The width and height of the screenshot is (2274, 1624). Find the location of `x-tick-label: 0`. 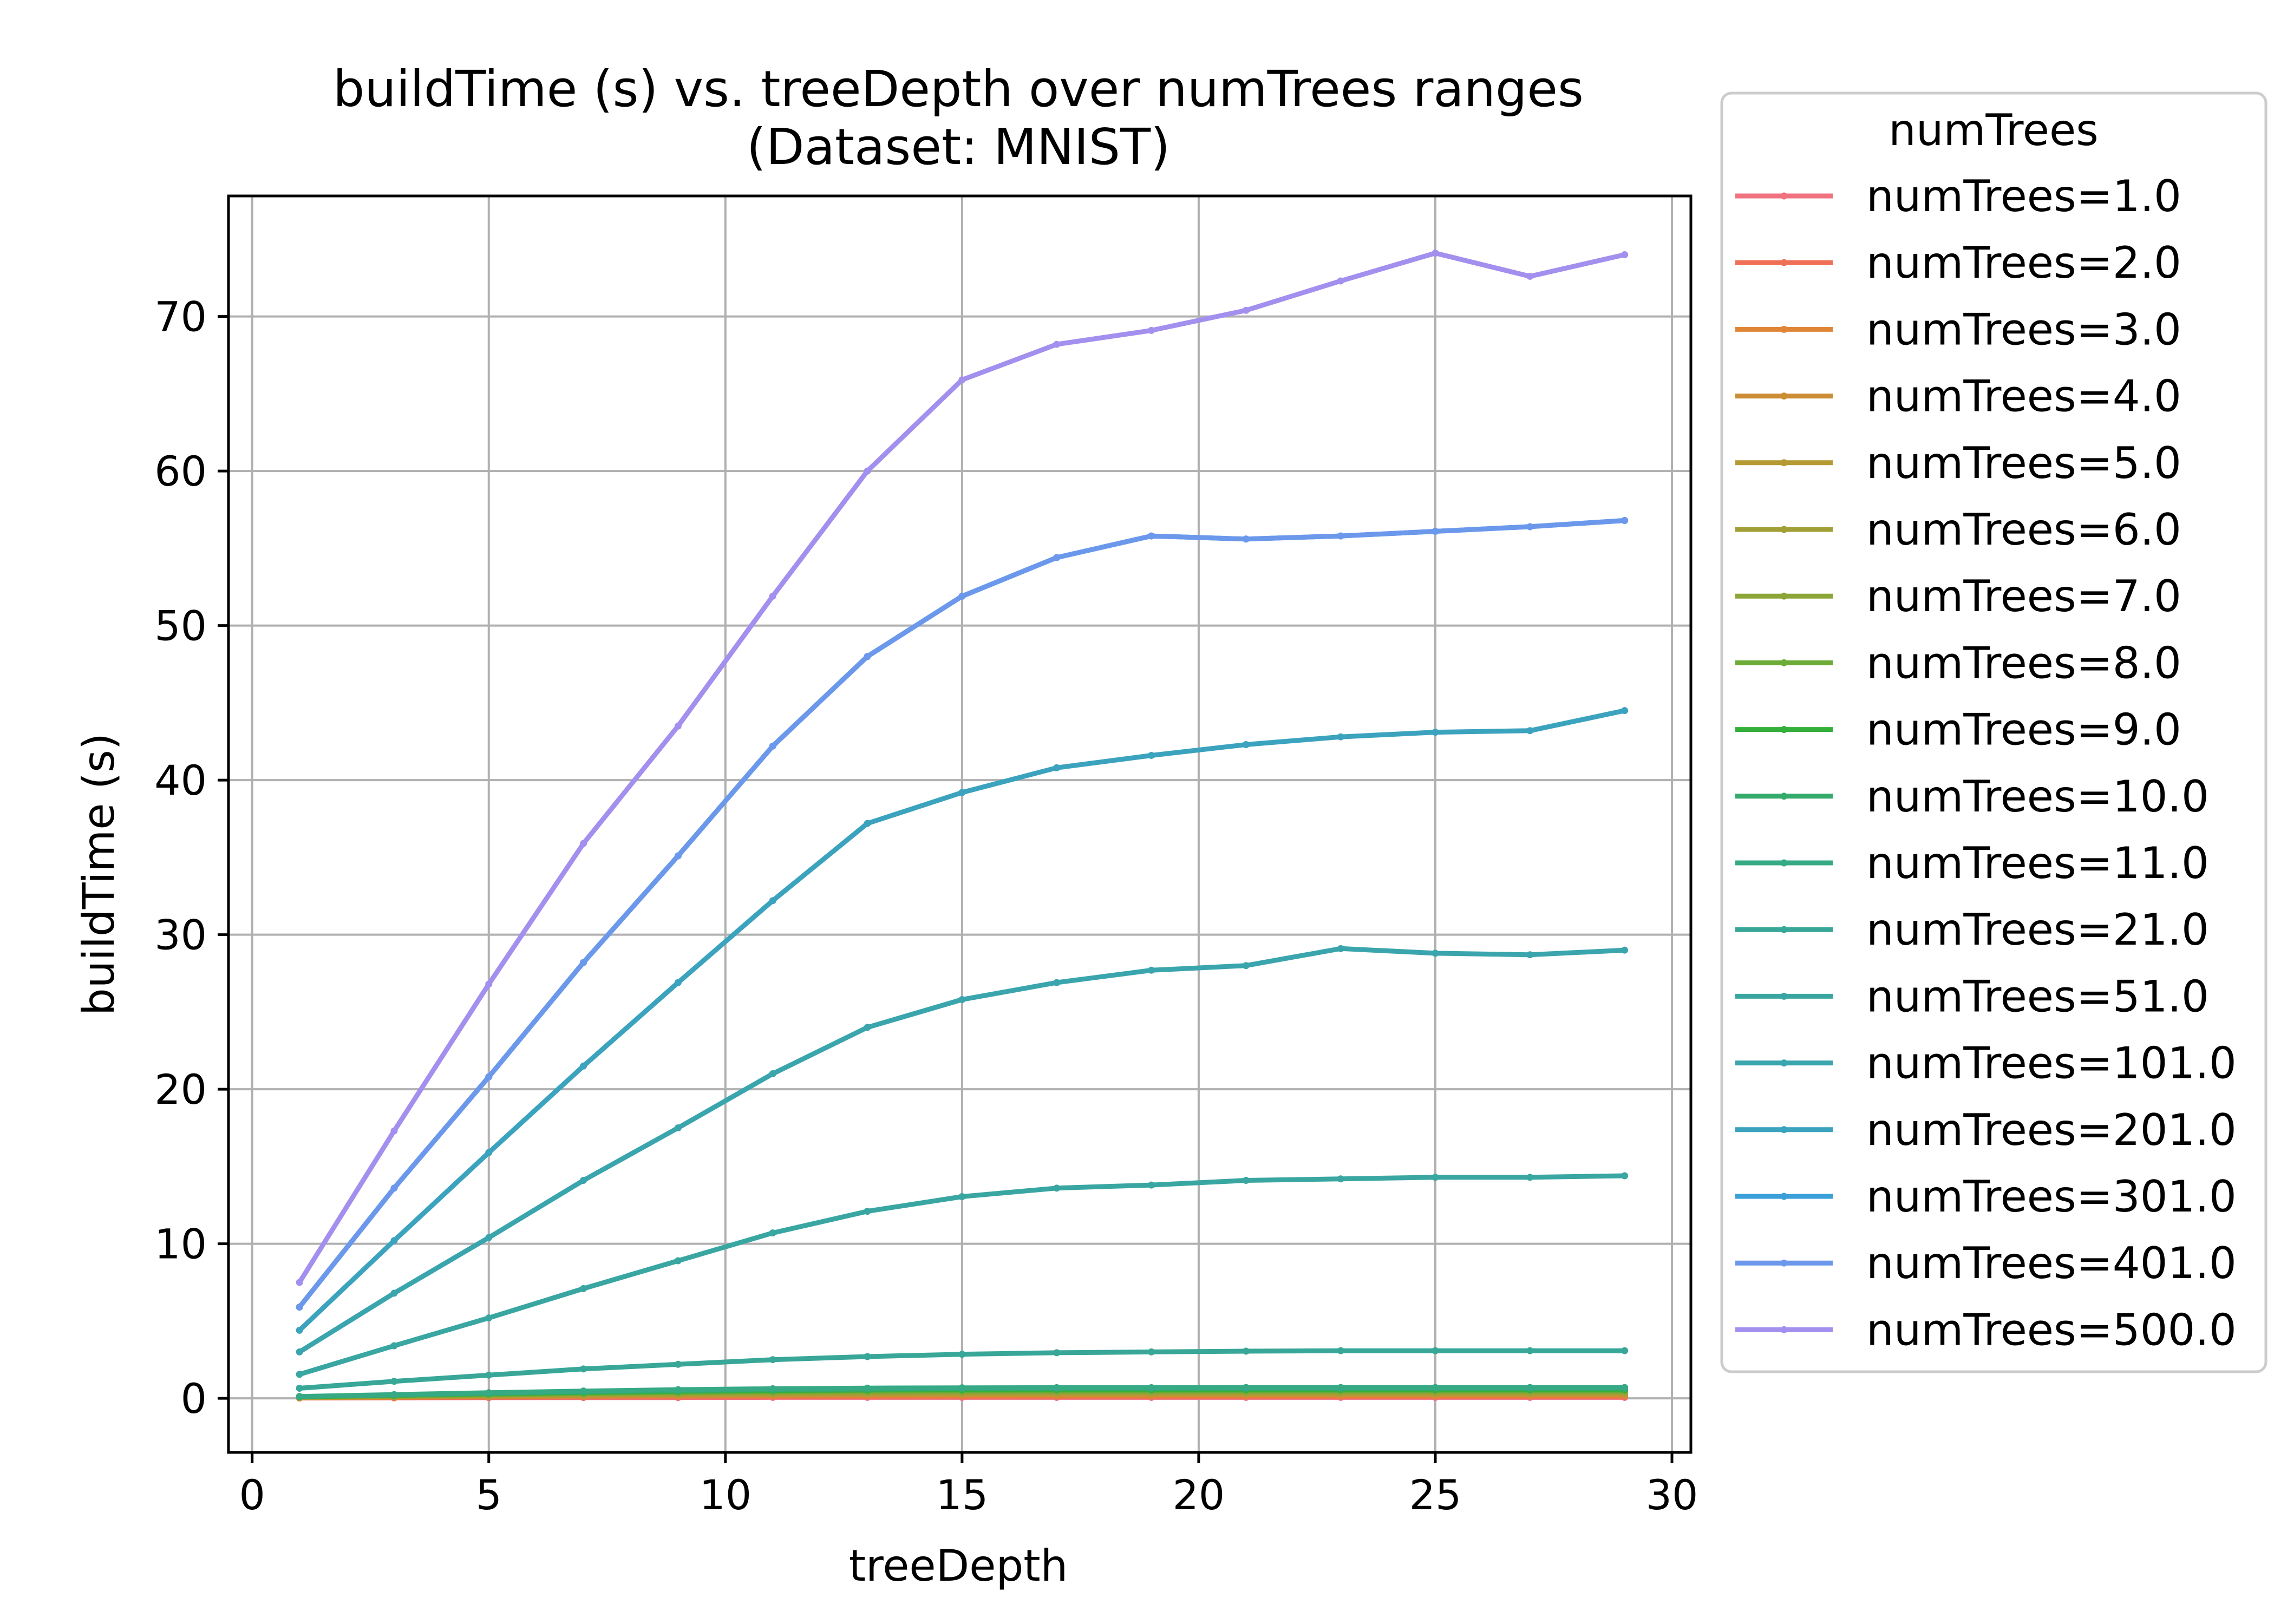

x-tick-label: 0 is located at coordinates (252, 1495).